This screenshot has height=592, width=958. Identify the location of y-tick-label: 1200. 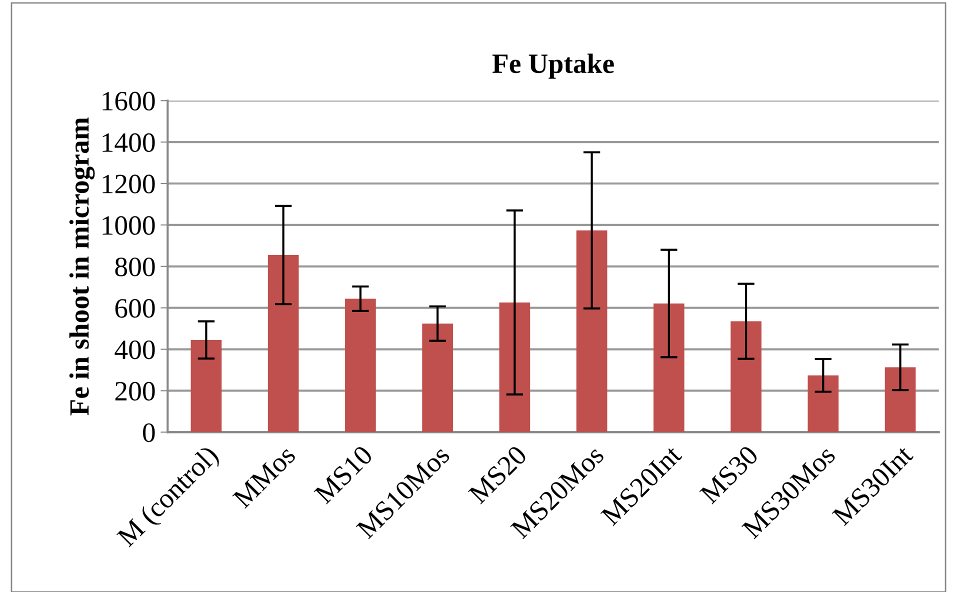
(128, 184).